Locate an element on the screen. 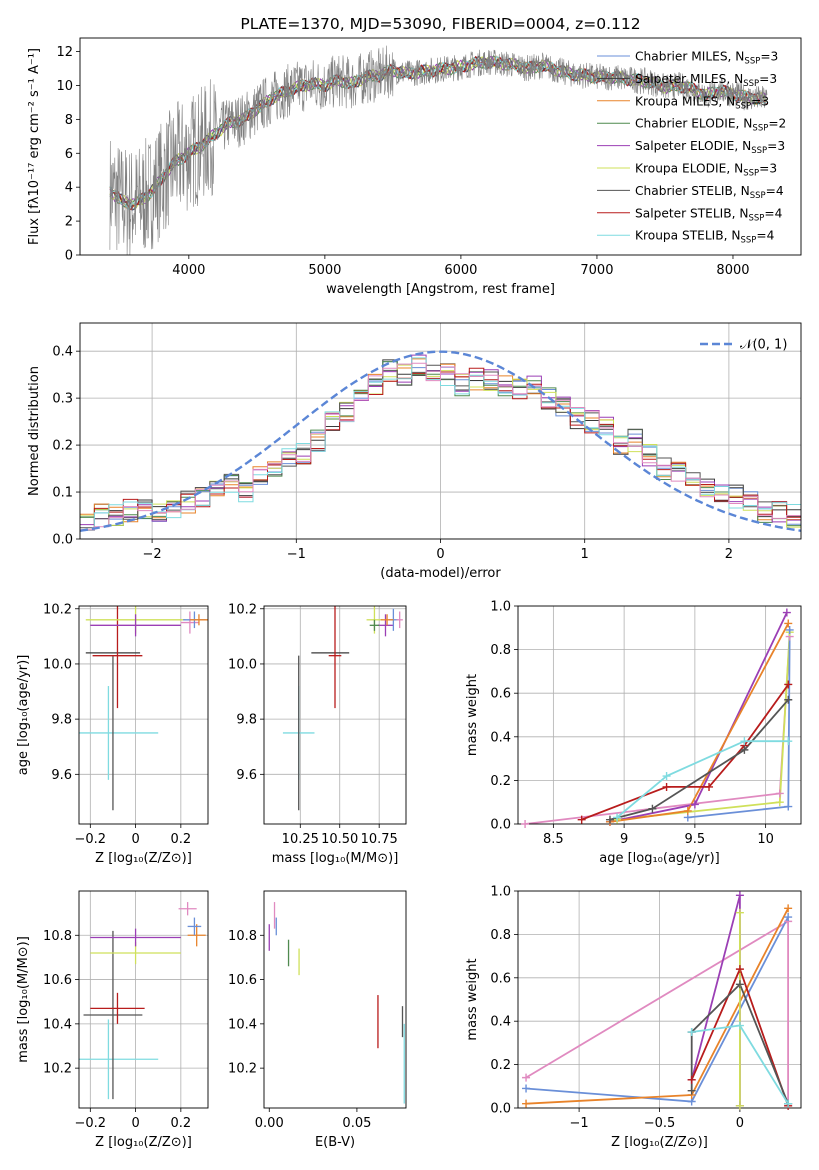  y-tick-label: 9.8 is located at coordinates (61, 720).